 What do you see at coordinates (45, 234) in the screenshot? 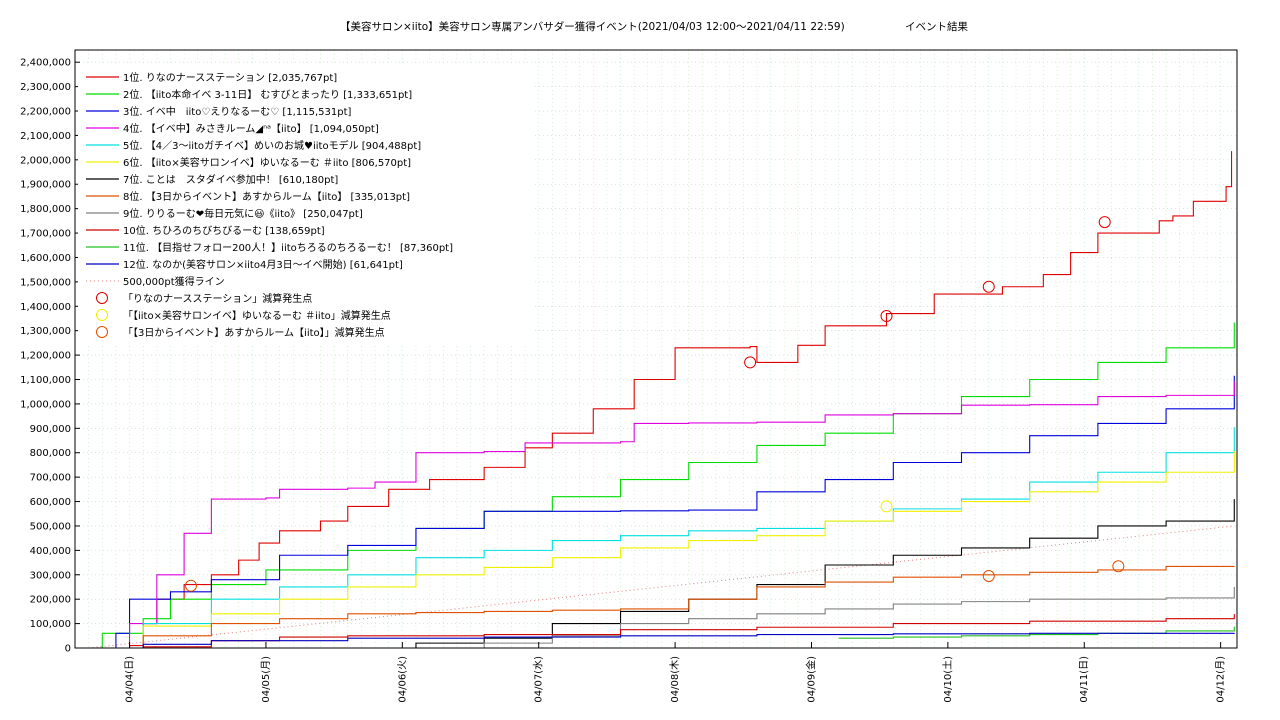
I see `y-tick-label: 1,700,000` at bounding box center [45, 234].